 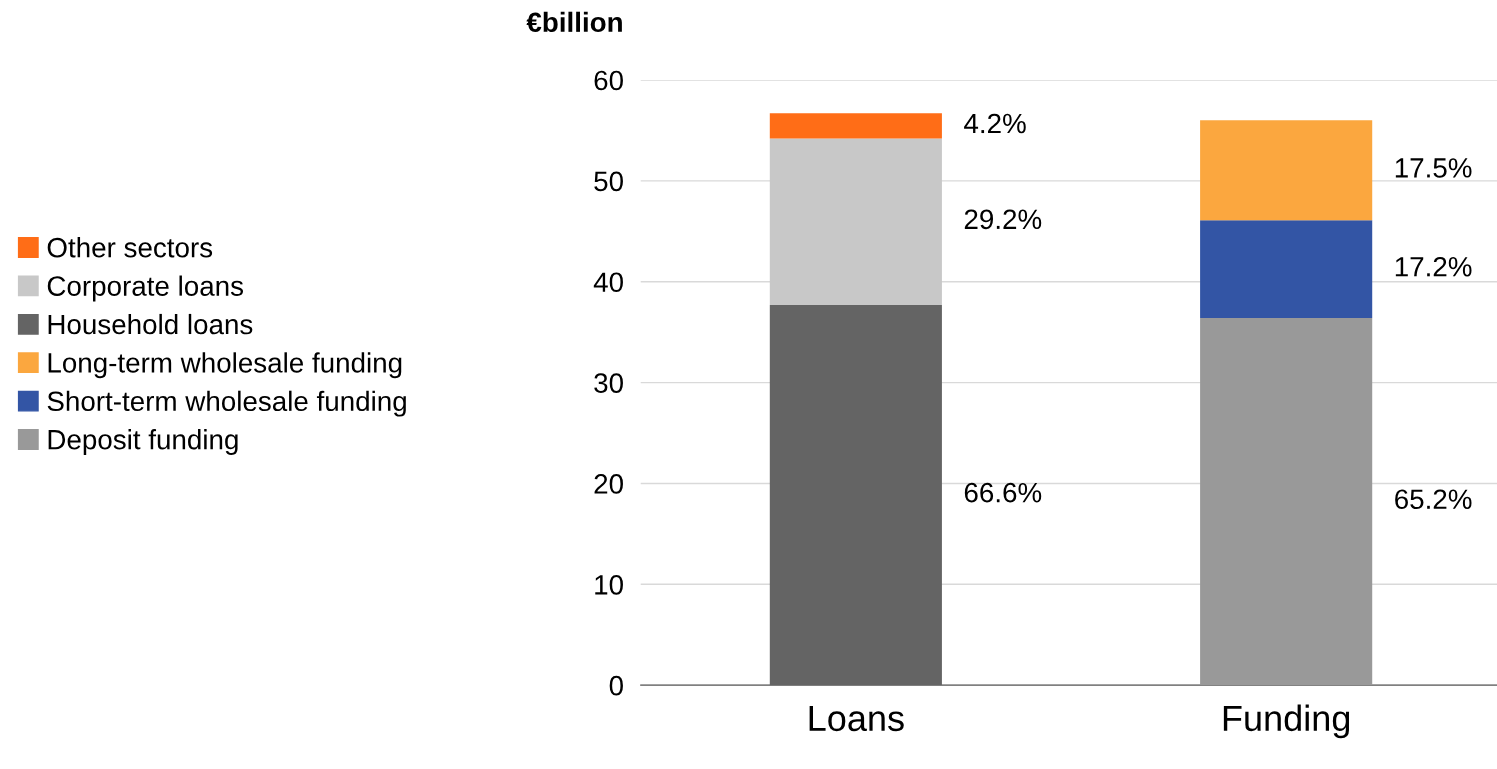 What do you see at coordinates (574, 22) in the screenshot?
I see `y-axis-title: €billion` at bounding box center [574, 22].